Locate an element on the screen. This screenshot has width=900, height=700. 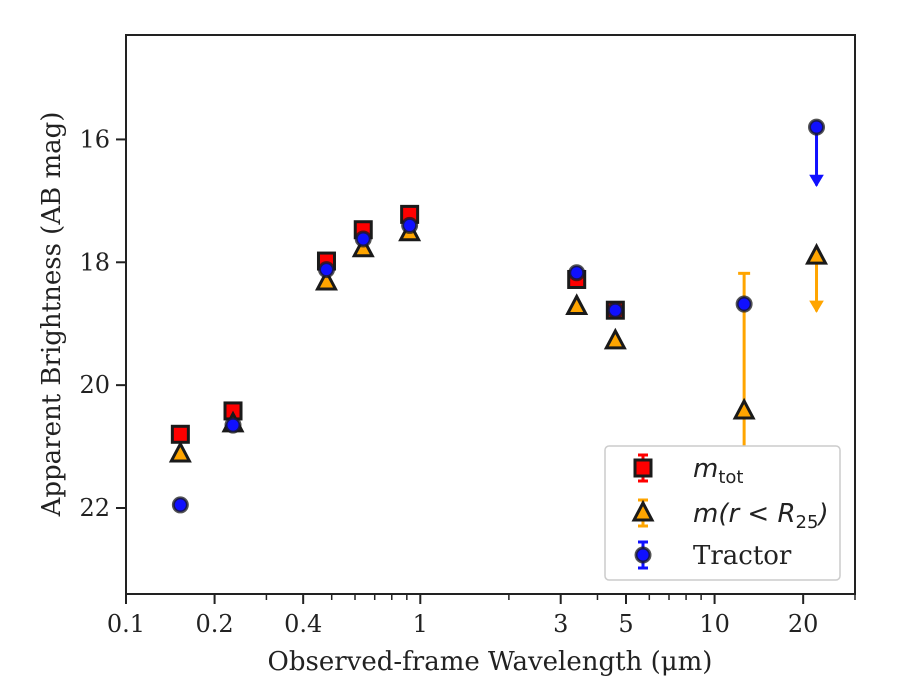
legend-label: m(r < R25) is located at coordinates (761, 516).